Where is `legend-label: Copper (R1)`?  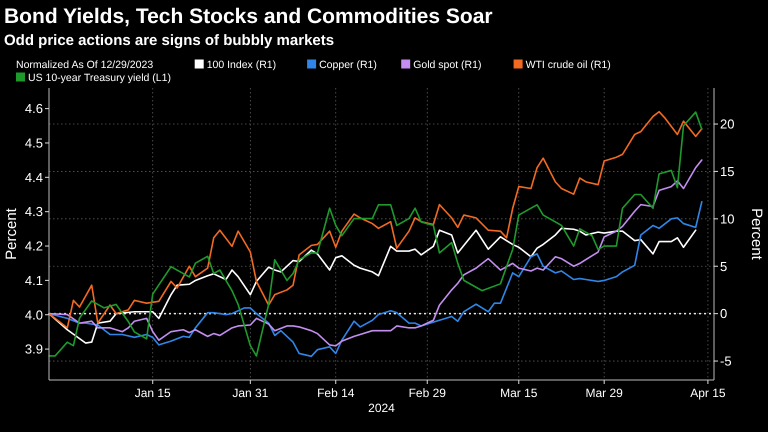 legend-label: Copper (R1) is located at coordinates (348, 65).